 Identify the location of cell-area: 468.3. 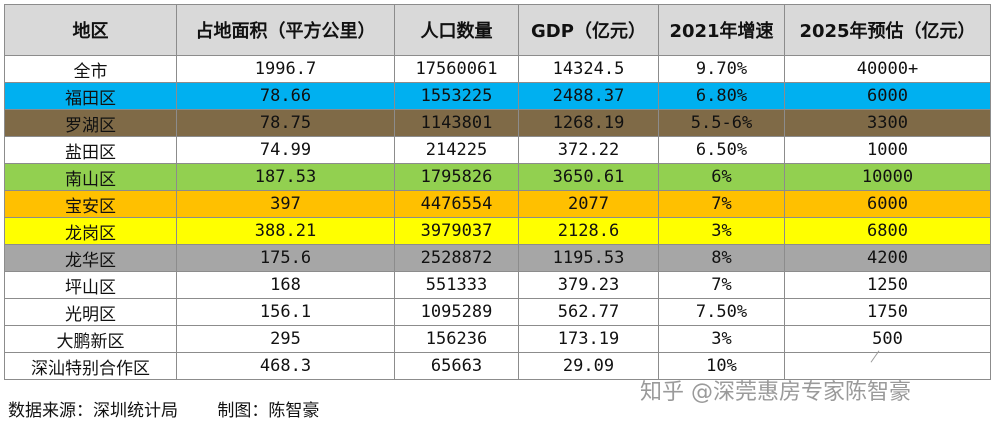
(285, 366).